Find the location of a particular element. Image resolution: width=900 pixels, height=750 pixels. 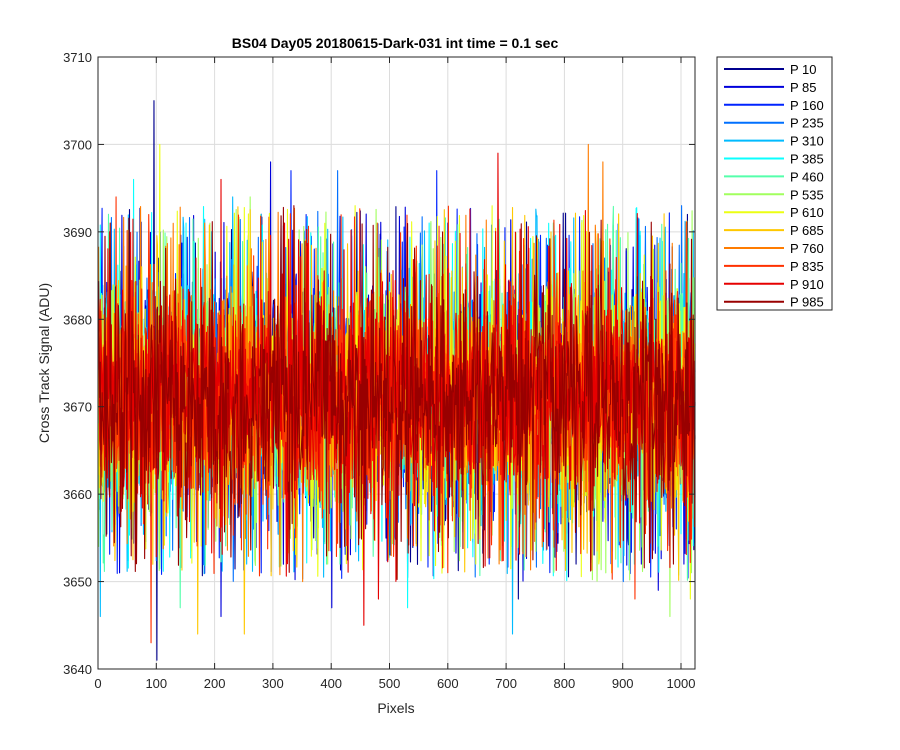

legend-entry: P 535 is located at coordinates (774, 194).